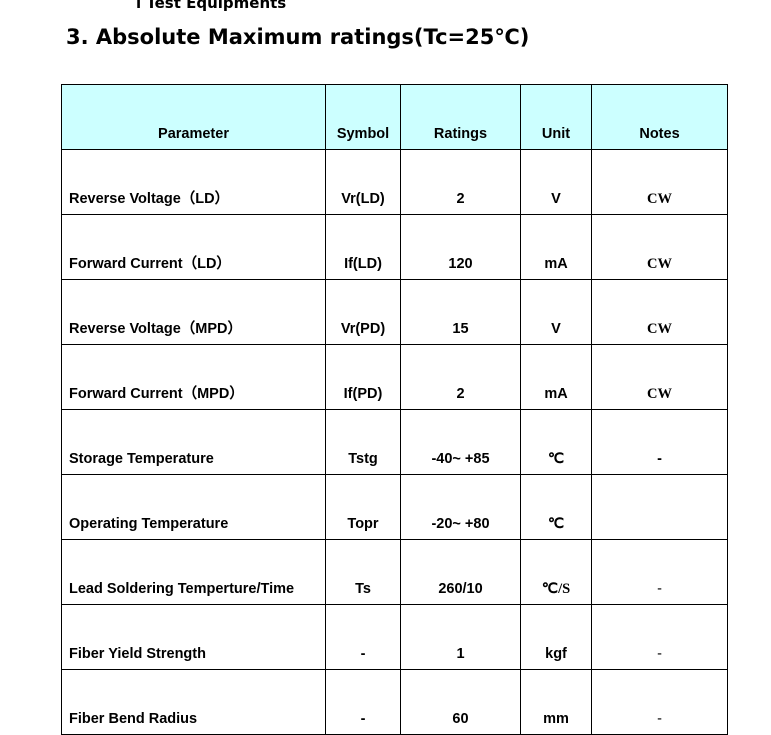 Image resolution: width=771 pixels, height=735 pixels. I want to click on cell-ratings: 60, so click(460, 702).